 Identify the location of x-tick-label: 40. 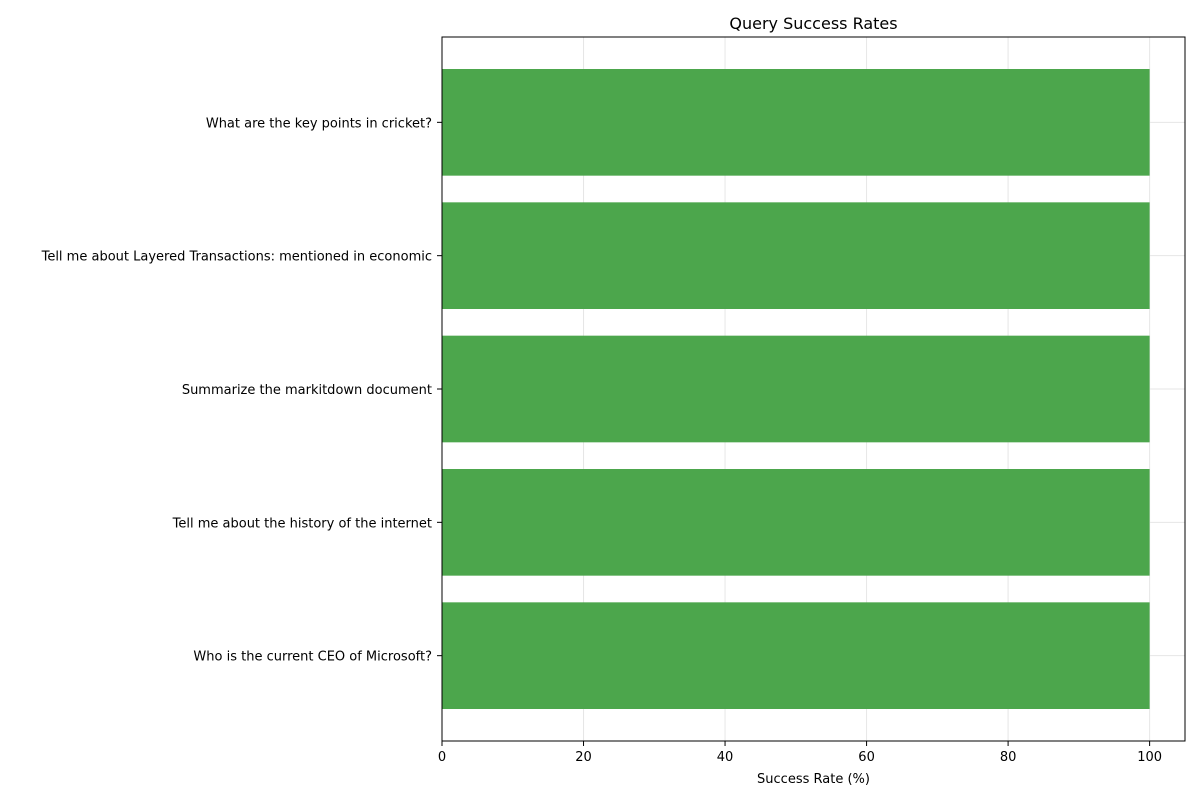
(725, 757).